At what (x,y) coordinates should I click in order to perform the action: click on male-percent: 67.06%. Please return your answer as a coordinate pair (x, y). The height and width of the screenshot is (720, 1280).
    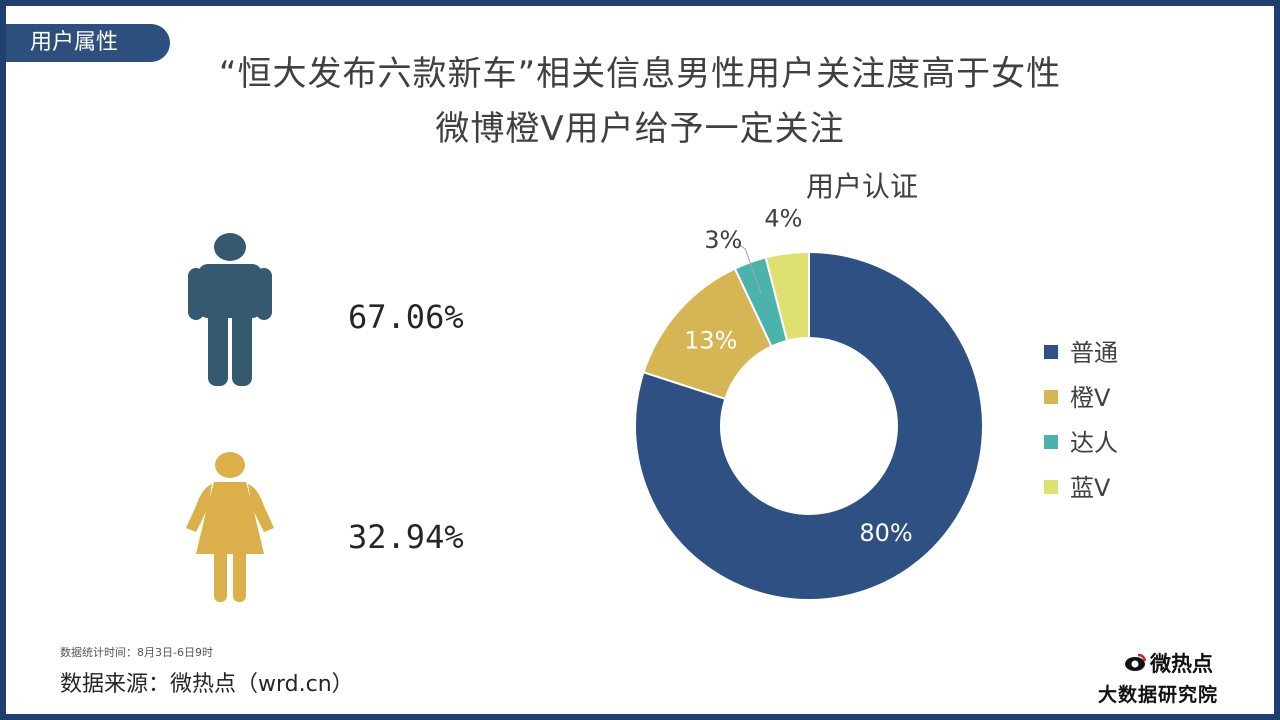
    Looking at the image, I should click on (406, 317).